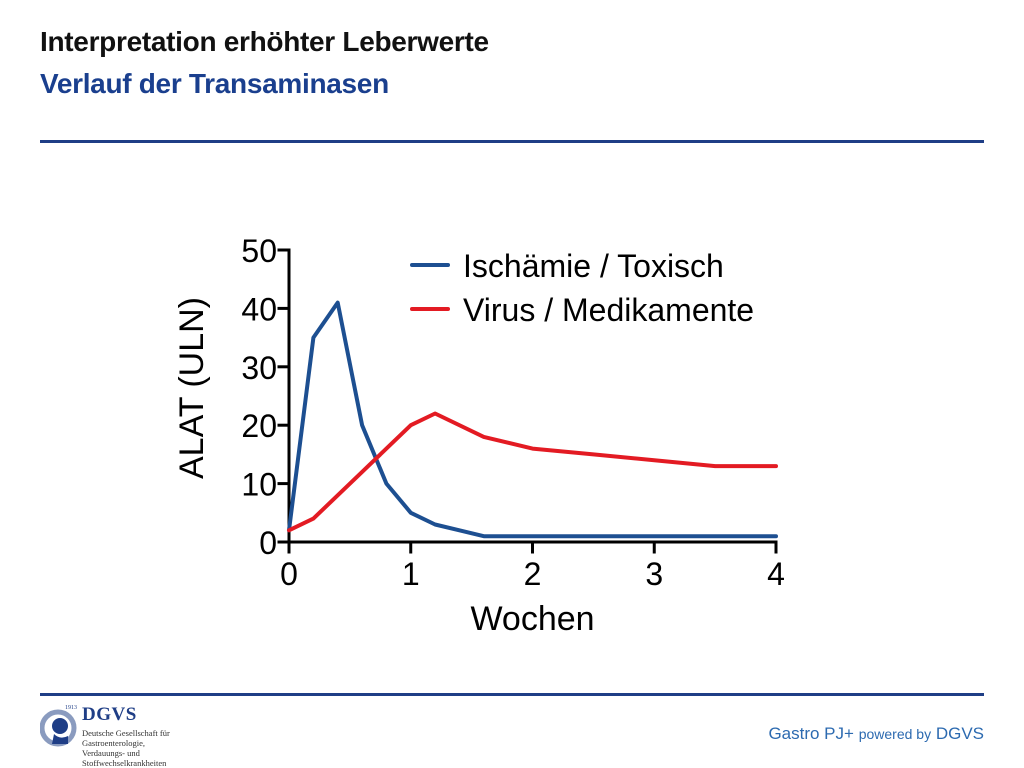 This screenshot has width=1024, height=768. Describe the element at coordinates (114, 743) in the screenshot. I see `logo-line: Gastroenterologie,` at that location.